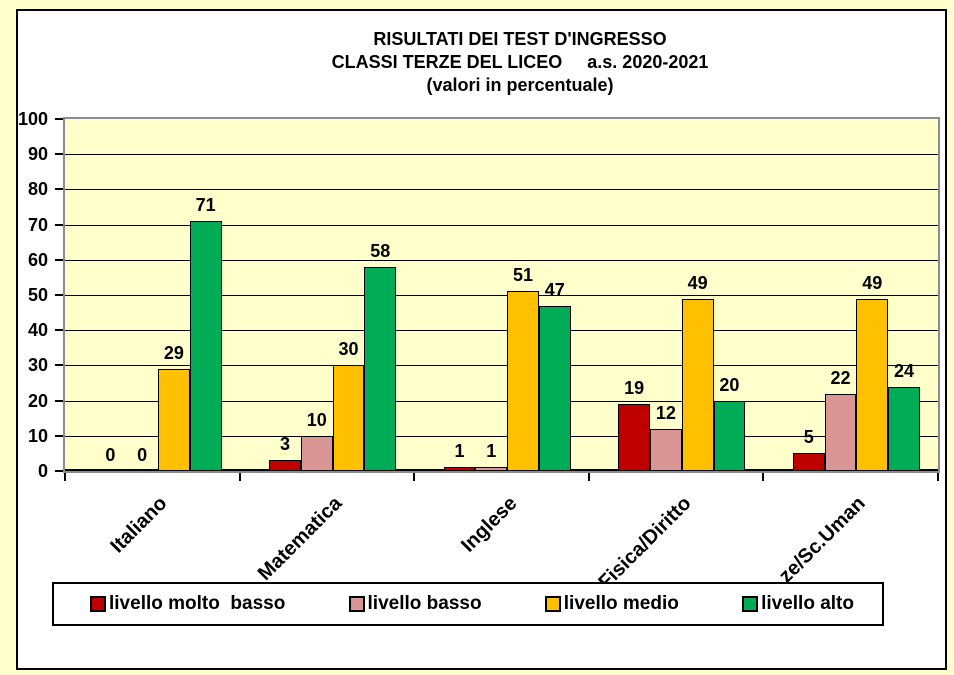  What do you see at coordinates (840, 377) in the screenshot?
I see `bar-value-label: 22` at bounding box center [840, 377].